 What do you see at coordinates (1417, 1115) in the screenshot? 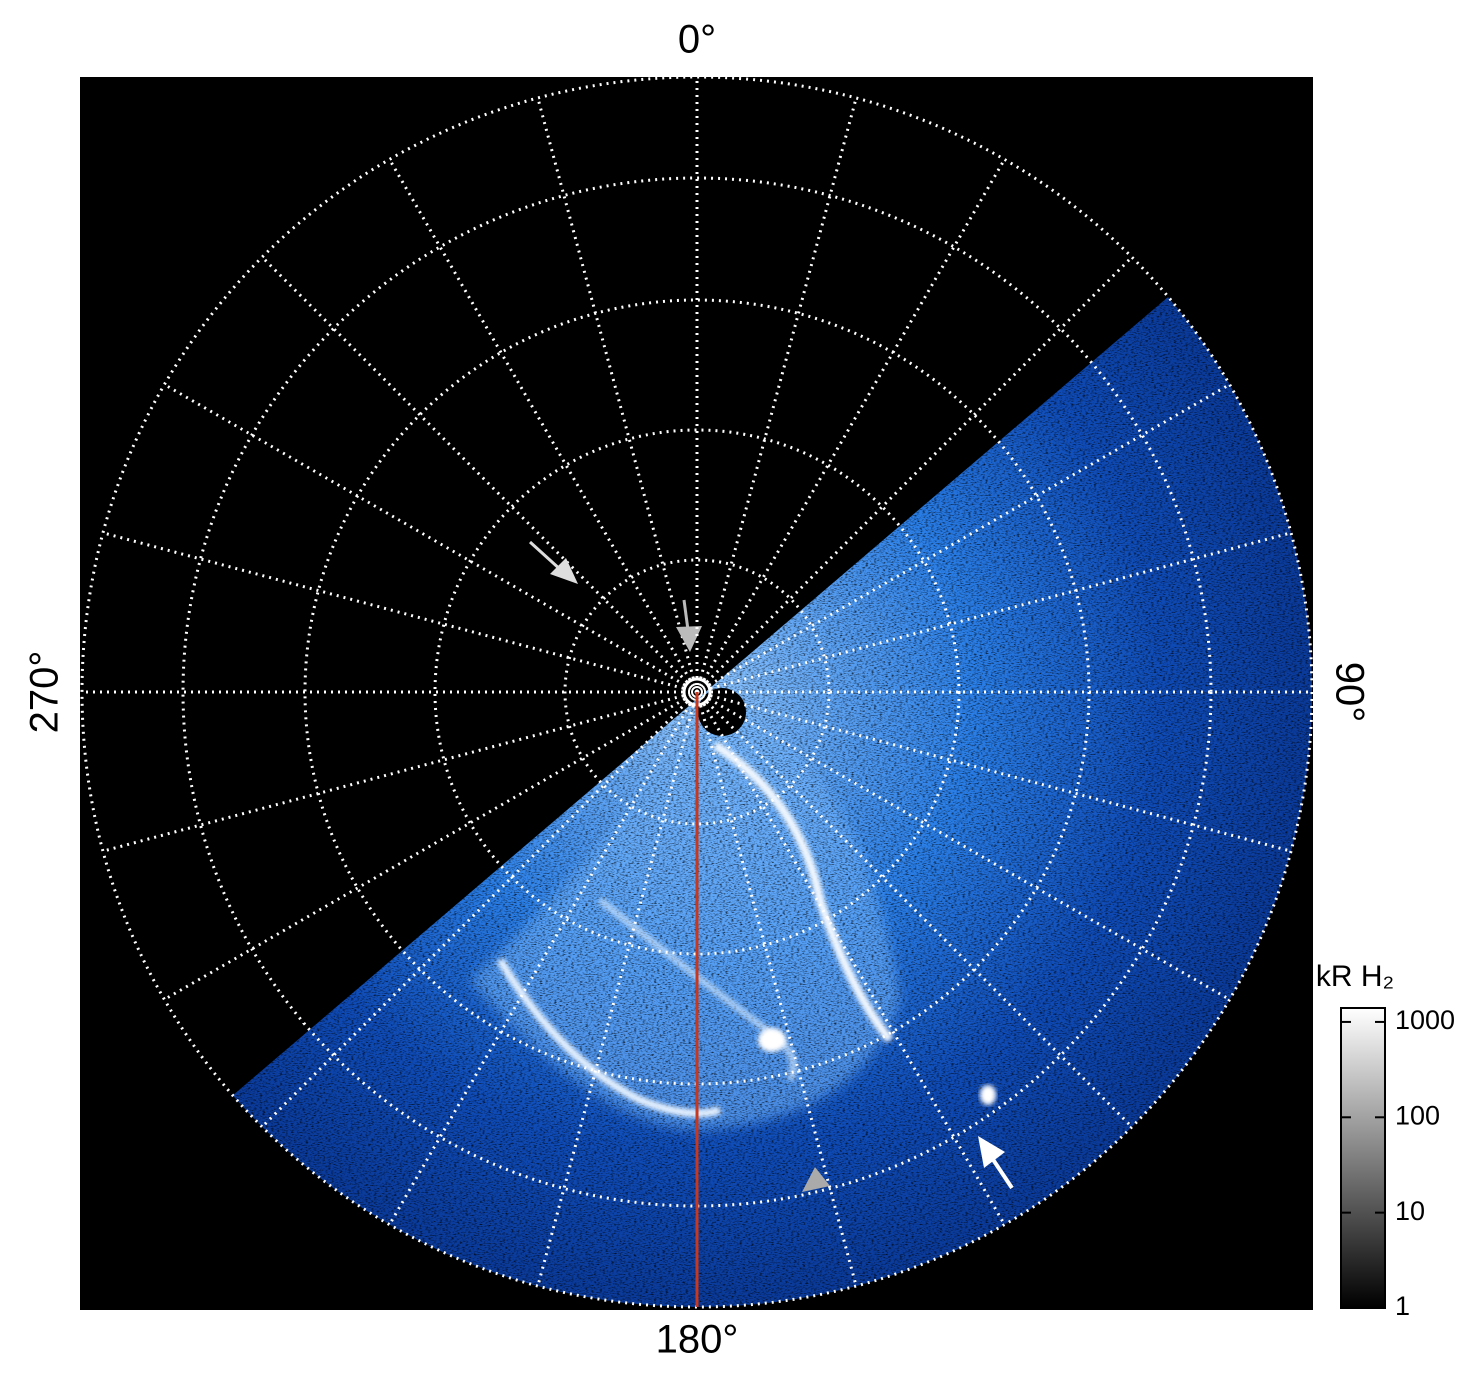
I see `colorbar-tick-label: 100` at bounding box center [1417, 1115].